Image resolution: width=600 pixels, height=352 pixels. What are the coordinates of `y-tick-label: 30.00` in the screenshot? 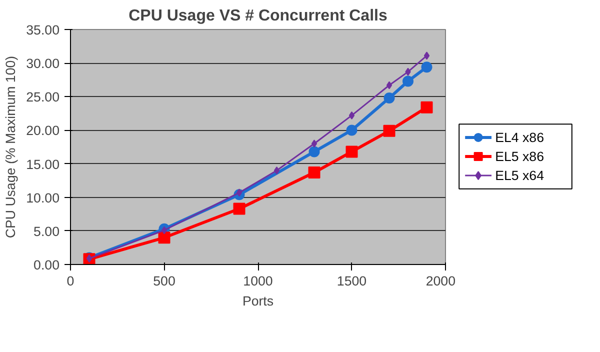 It's located at (43, 64).